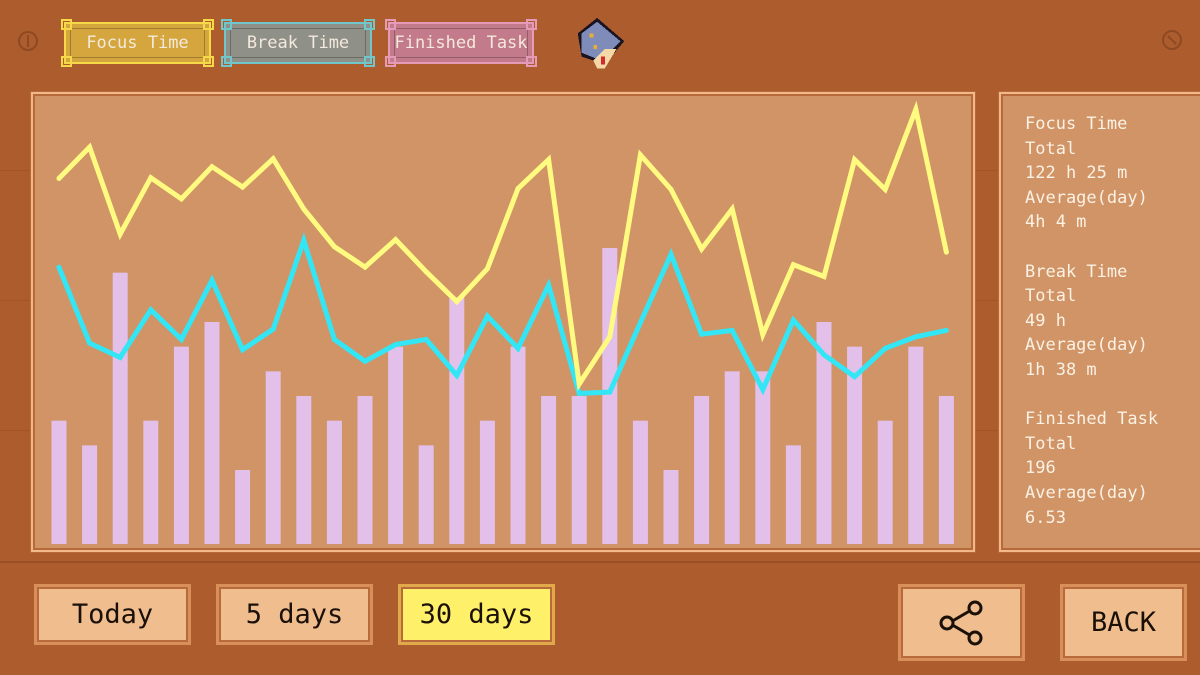 The image size is (1200, 675). What do you see at coordinates (476, 614) in the screenshot?
I see `thirty-days-button: 30 days` at bounding box center [476, 614].